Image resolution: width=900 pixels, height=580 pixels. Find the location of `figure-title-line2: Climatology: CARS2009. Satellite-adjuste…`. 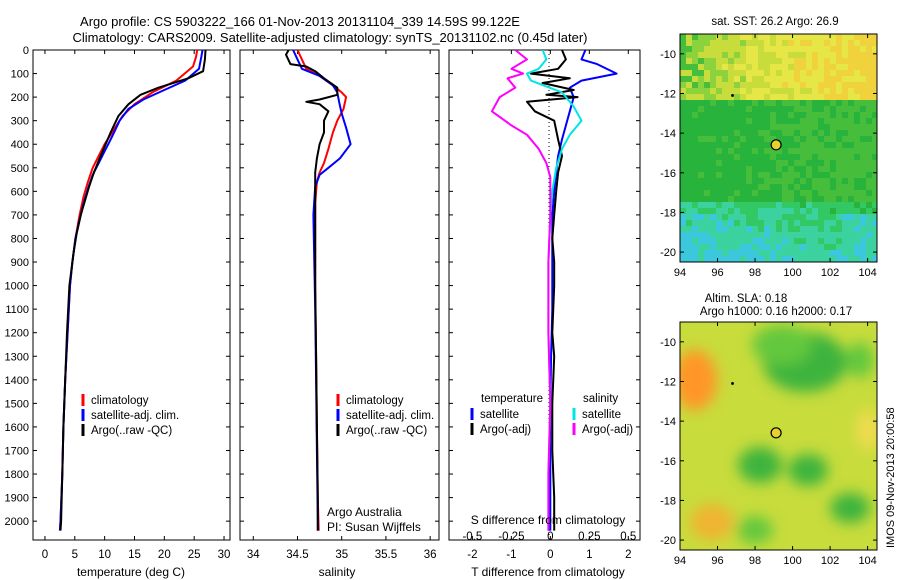

figure-title-line2: Climatology: CARS2009. Satellite-adjuste… is located at coordinates (330, 37).